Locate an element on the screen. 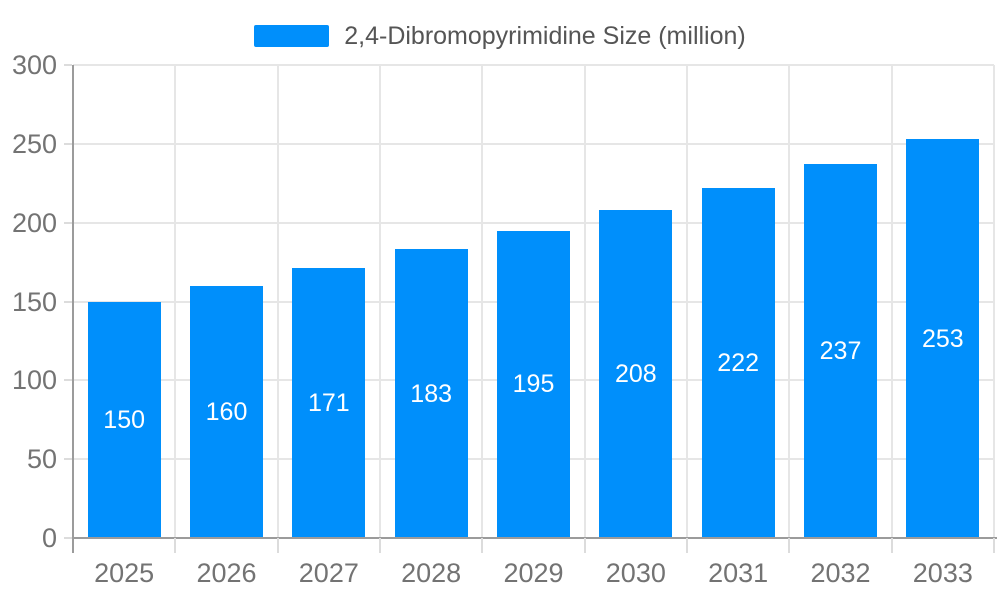  bar-value-label: 253 is located at coordinates (942, 338).